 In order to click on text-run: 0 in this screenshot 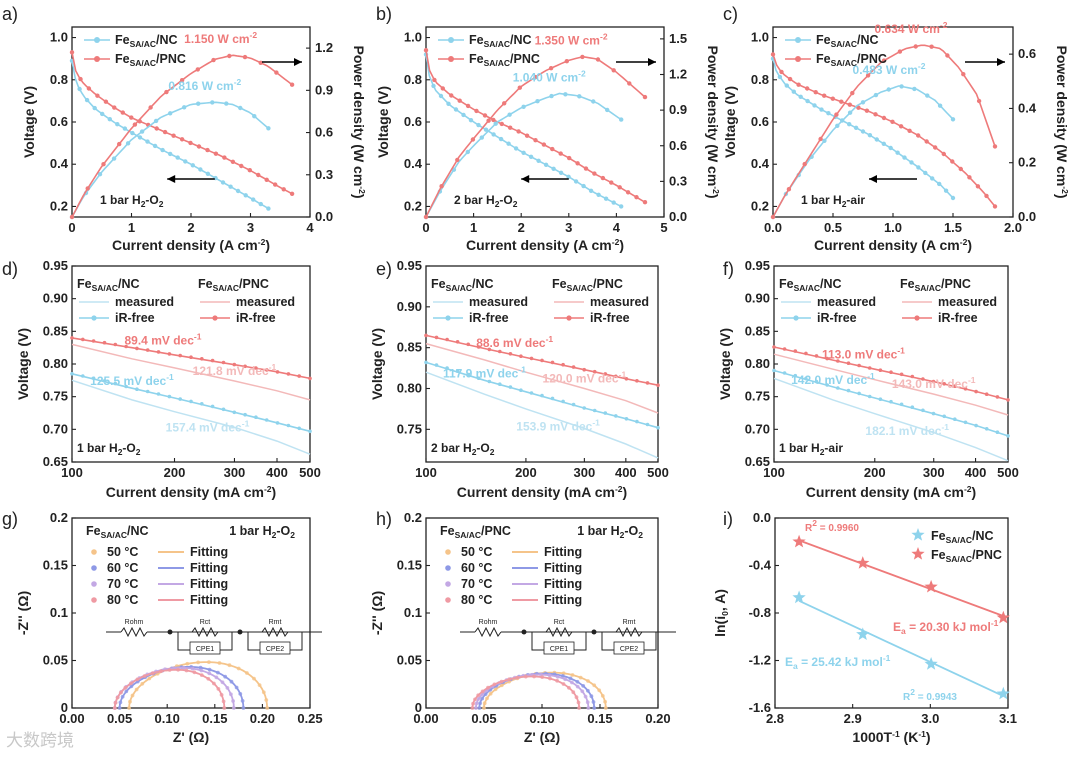, I will do `click(71, 227)`.